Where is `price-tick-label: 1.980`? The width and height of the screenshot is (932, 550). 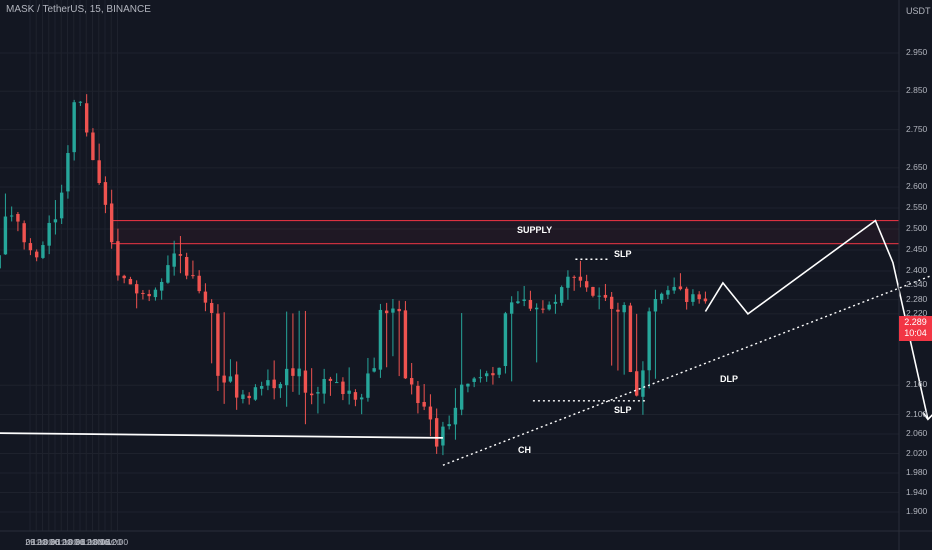
price-tick-label: 1.980 is located at coordinates (917, 472).